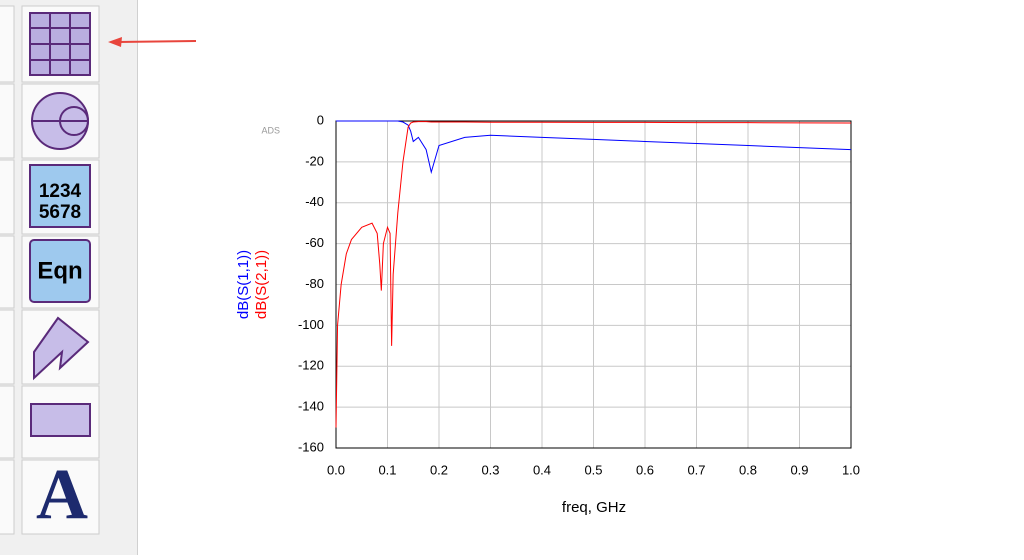 This screenshot has height=560, width=1024. I want to click on button-text, so click(60, 497).